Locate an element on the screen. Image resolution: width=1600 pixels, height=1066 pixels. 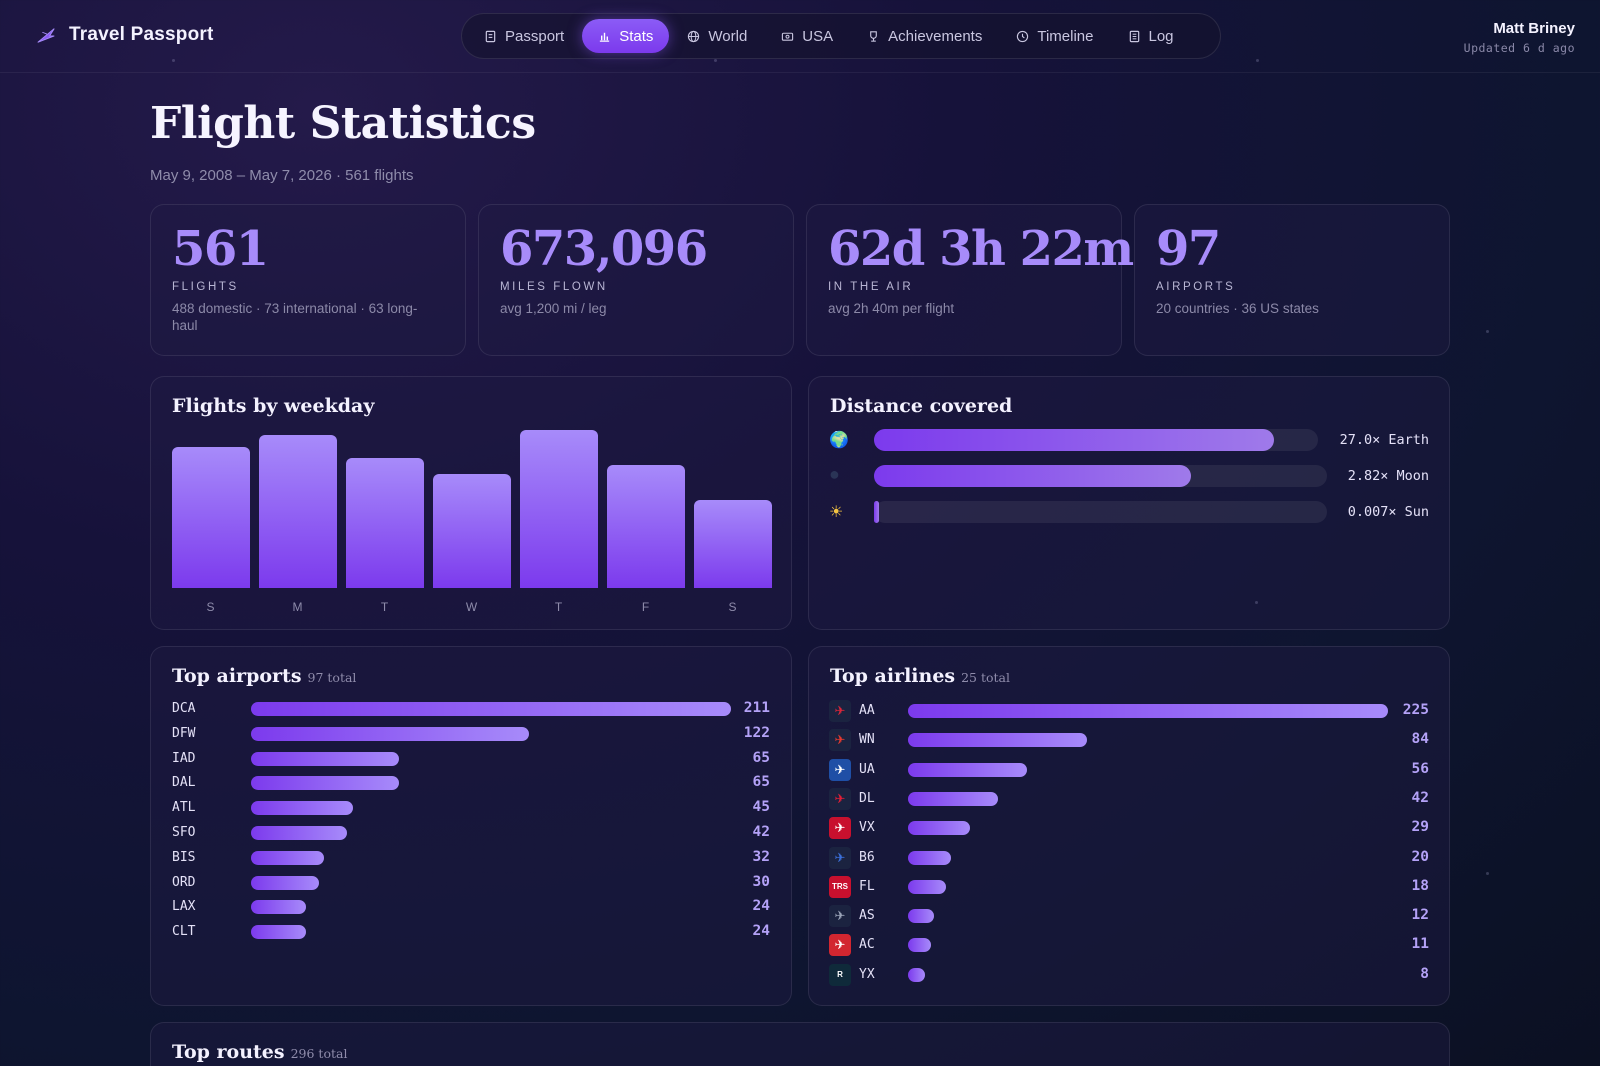
airline-row: ✈ VX 29 is located at coordinates (1129, 828).